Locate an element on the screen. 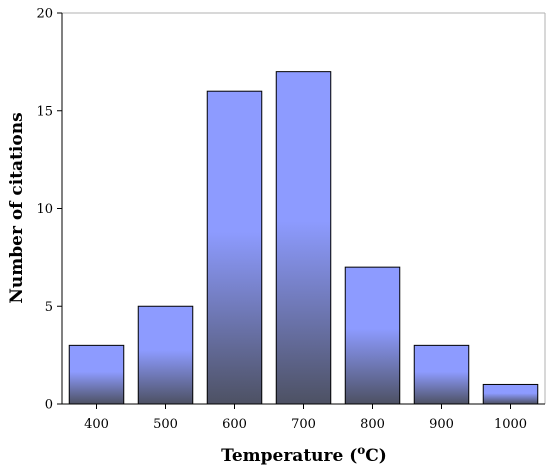  x-tick-label-500: 500 is located at coordinates (165, 424).